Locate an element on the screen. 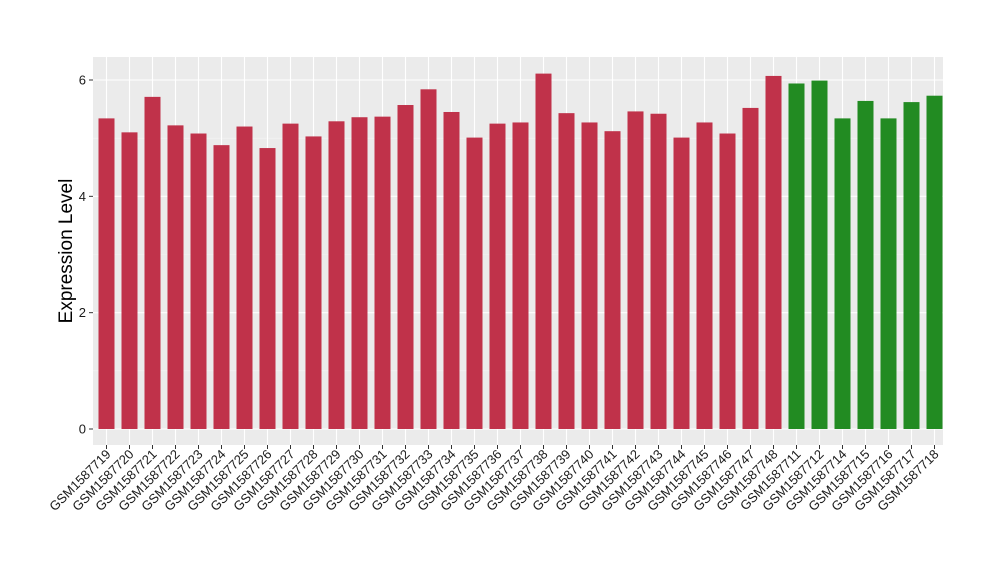  y-tick-label: 4 is located at coordinates (82, 196).